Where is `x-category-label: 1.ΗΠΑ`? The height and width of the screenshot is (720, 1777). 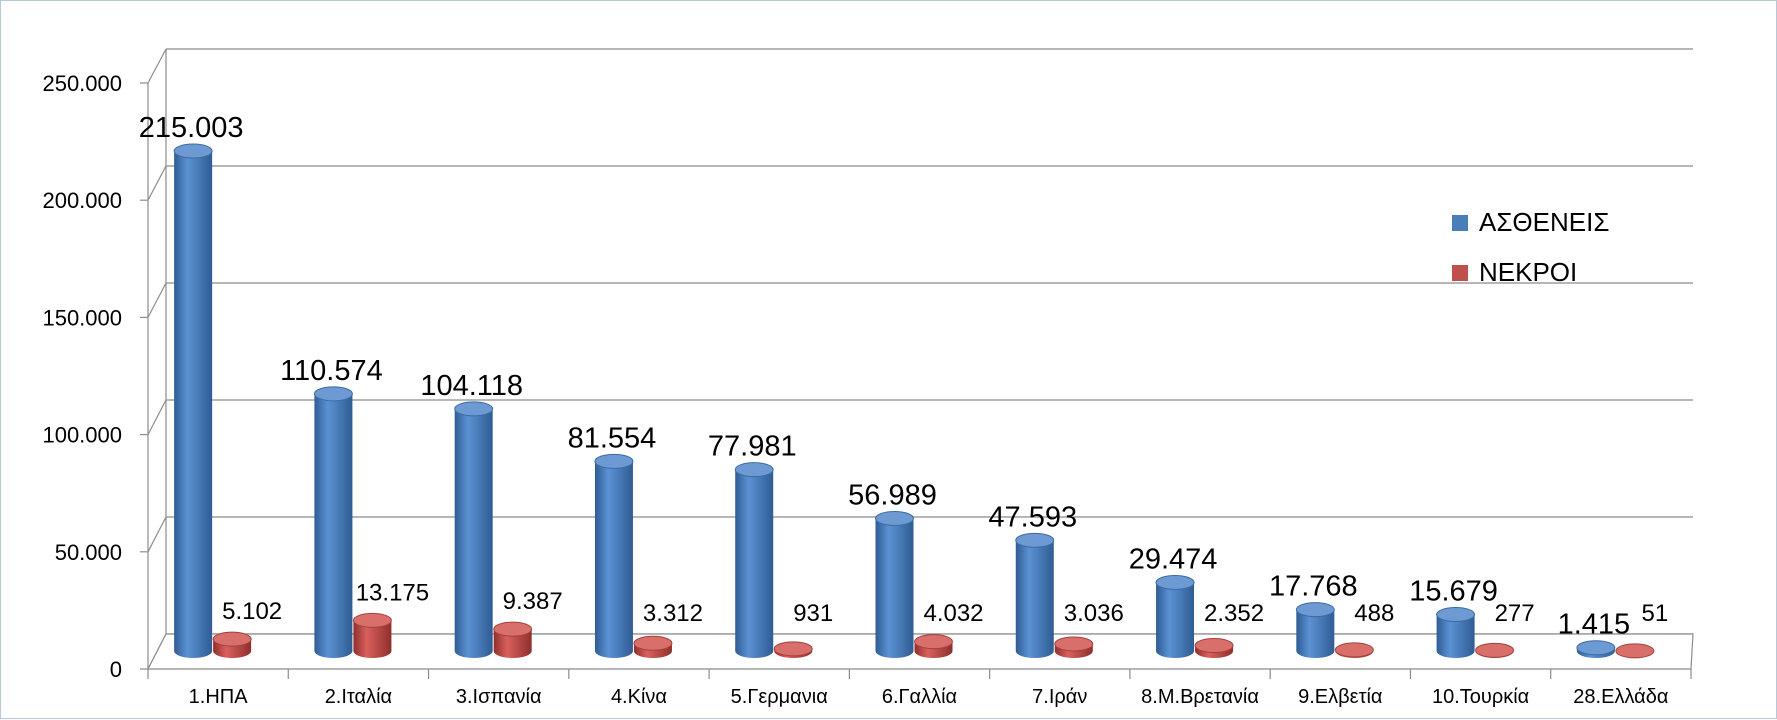 x-category-label: 1.ΗΠΑ is located at coordinates (219, 697).